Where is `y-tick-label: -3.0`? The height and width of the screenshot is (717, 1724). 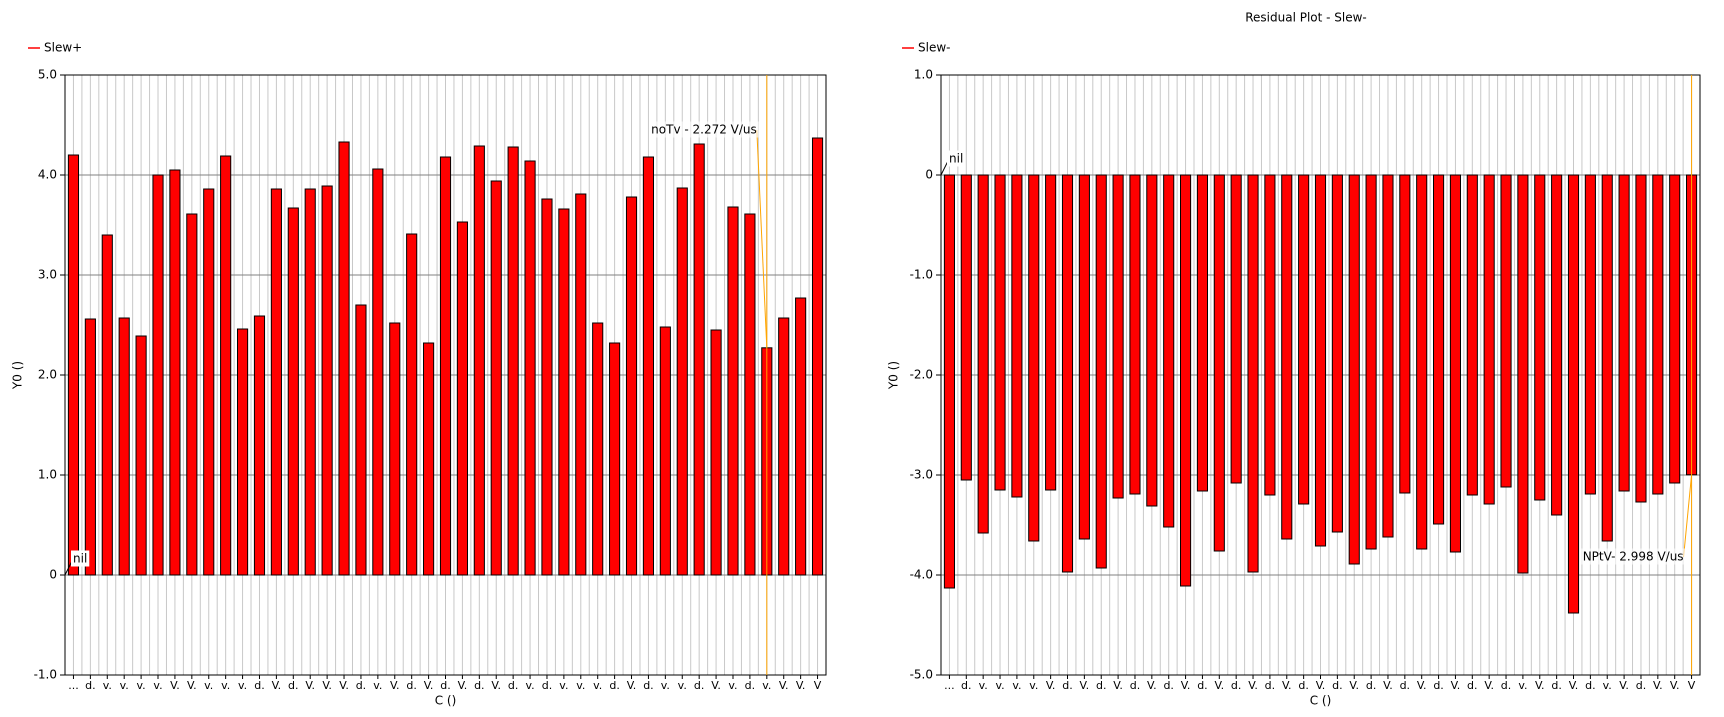
y-tick-label: -3.0 is located at coordinates (921, 475).